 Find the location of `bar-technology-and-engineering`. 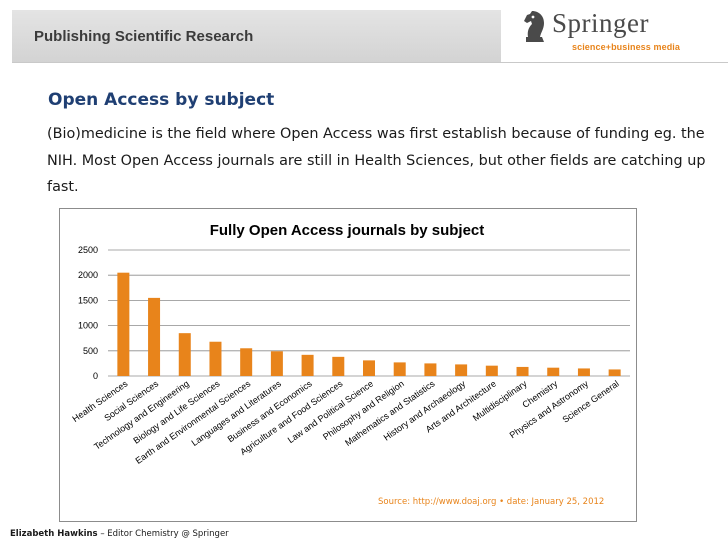

bar-technology-and-engineering is located at coordinates (184, 354).